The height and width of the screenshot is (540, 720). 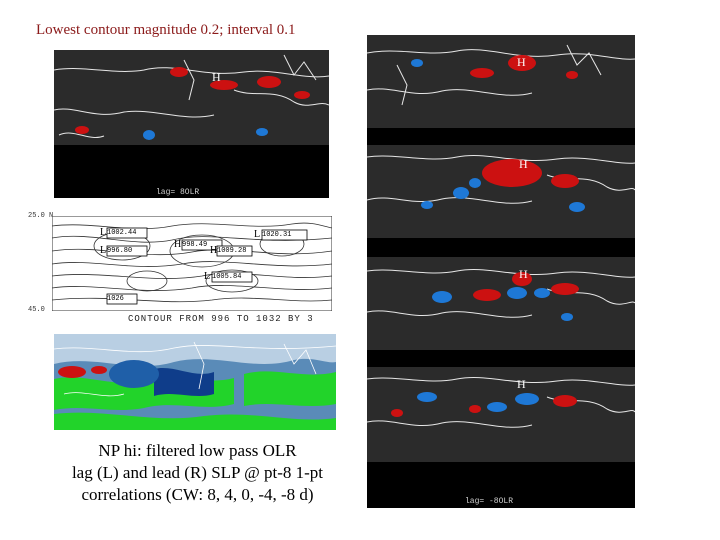 I want to click on caption-line-3: correlations (CW: 8, 4, 0, -4, -8 d), so click(x=197, y=494).